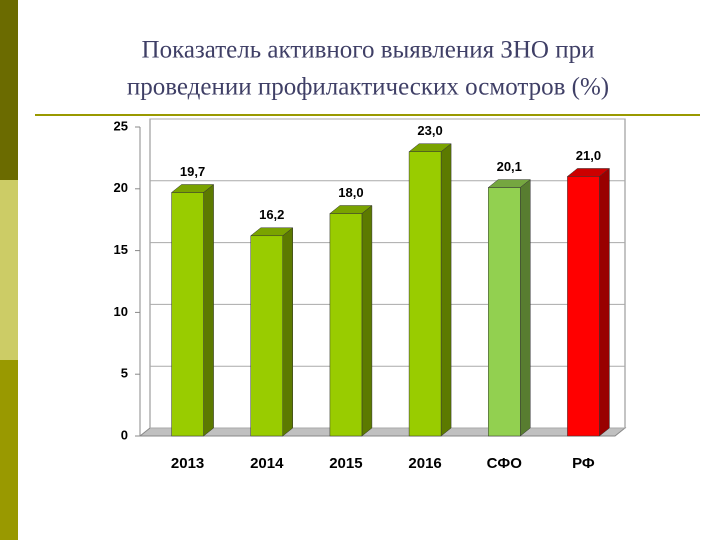 The width and height of the screenshot is (720, 540). I want to click on y-tick-label: 15, so click(121, 249).